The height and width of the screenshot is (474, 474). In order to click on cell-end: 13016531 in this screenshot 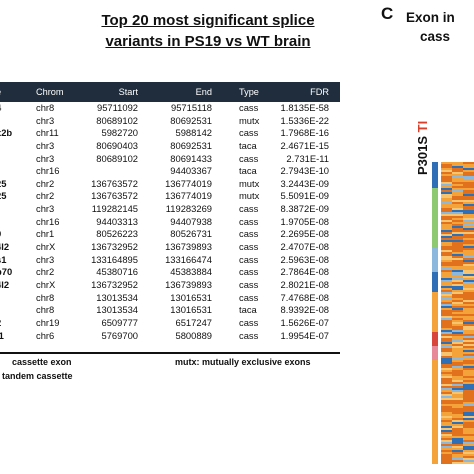, I will do `click(191, 297)`.